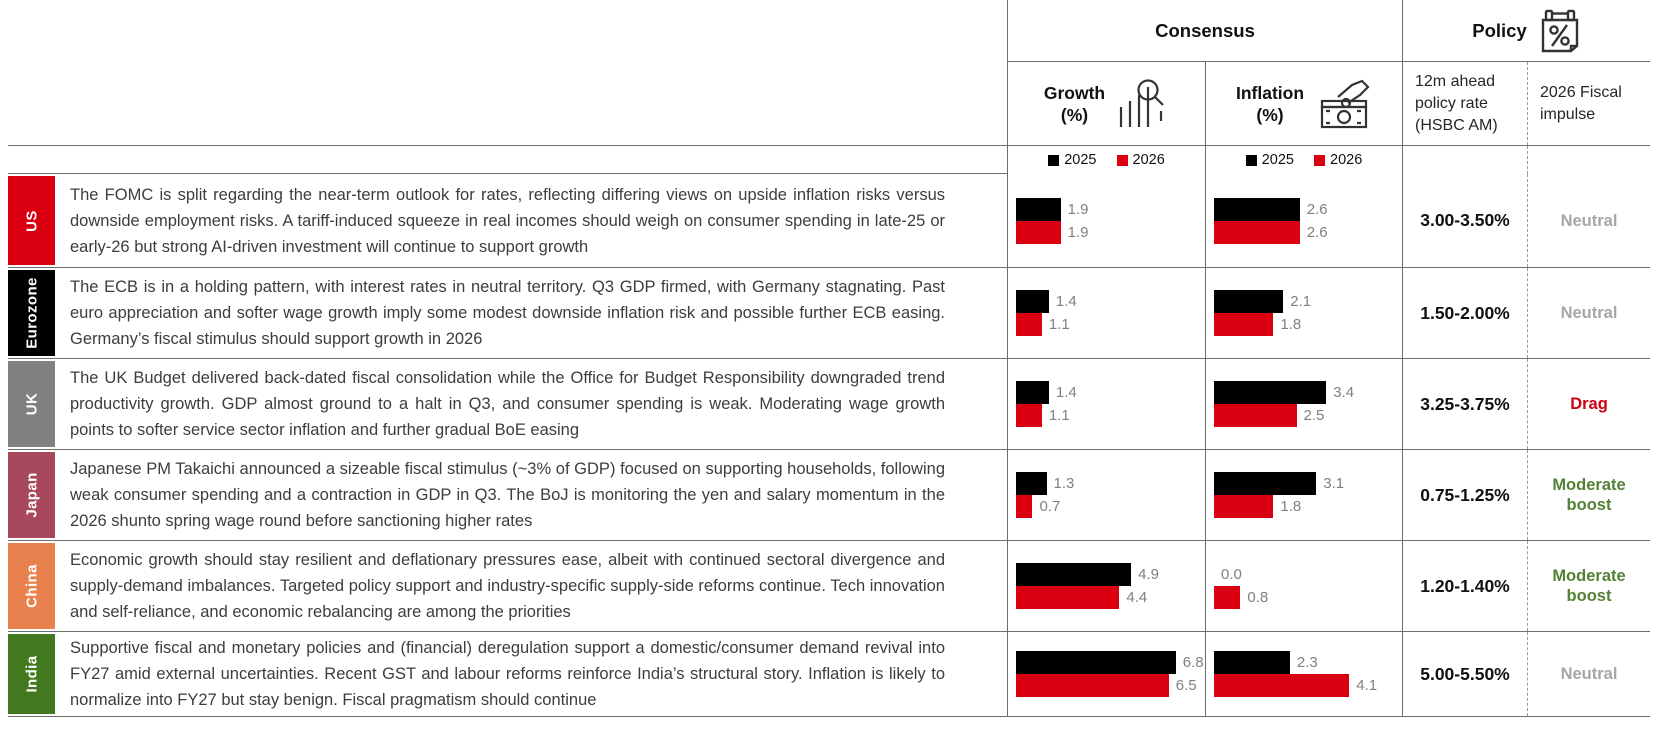  I want to click on header-group-row: Consensus Policy, so click(829, 31).